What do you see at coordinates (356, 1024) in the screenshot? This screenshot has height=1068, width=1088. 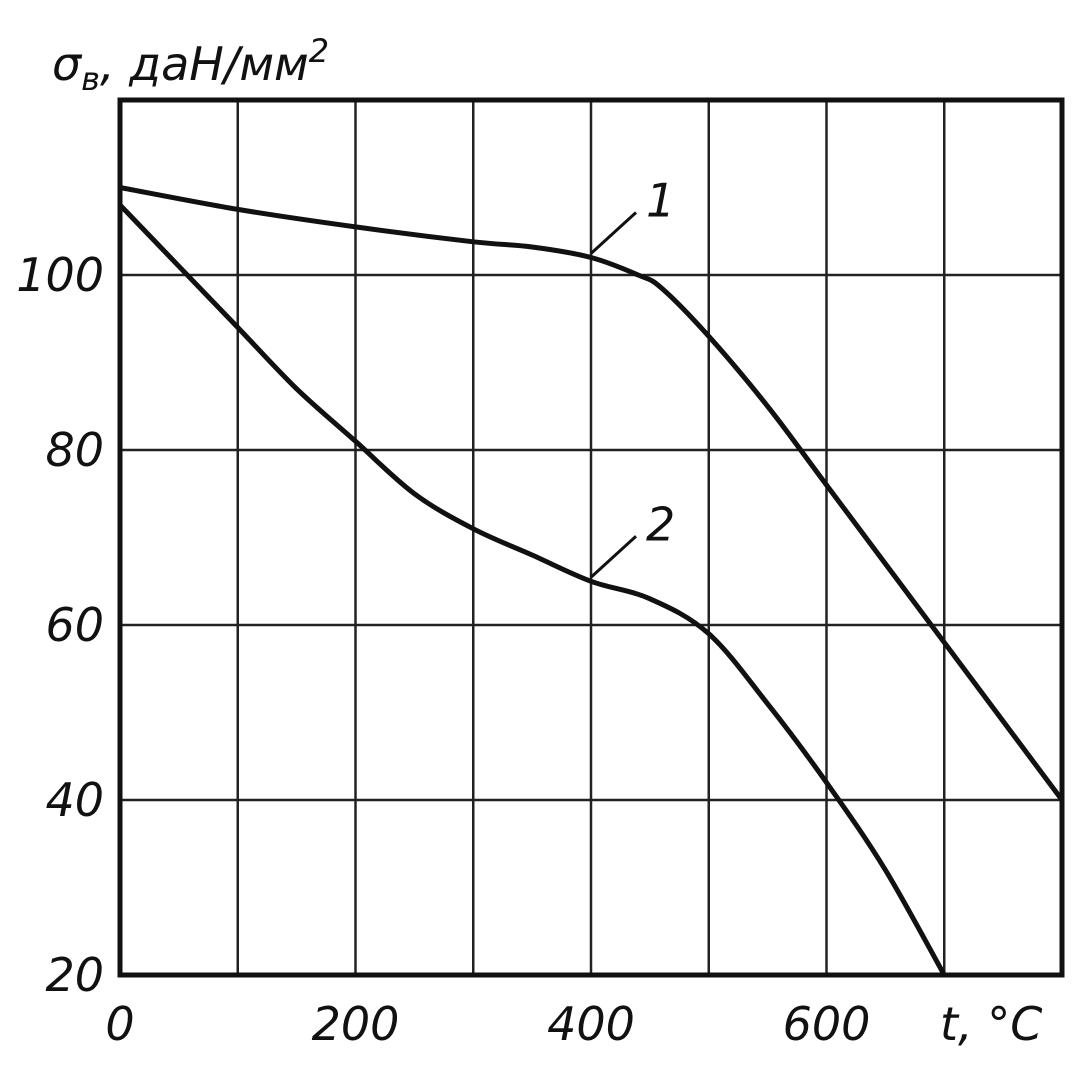 I see `x-tick-label: 200` at bounding box center [356, 1024].